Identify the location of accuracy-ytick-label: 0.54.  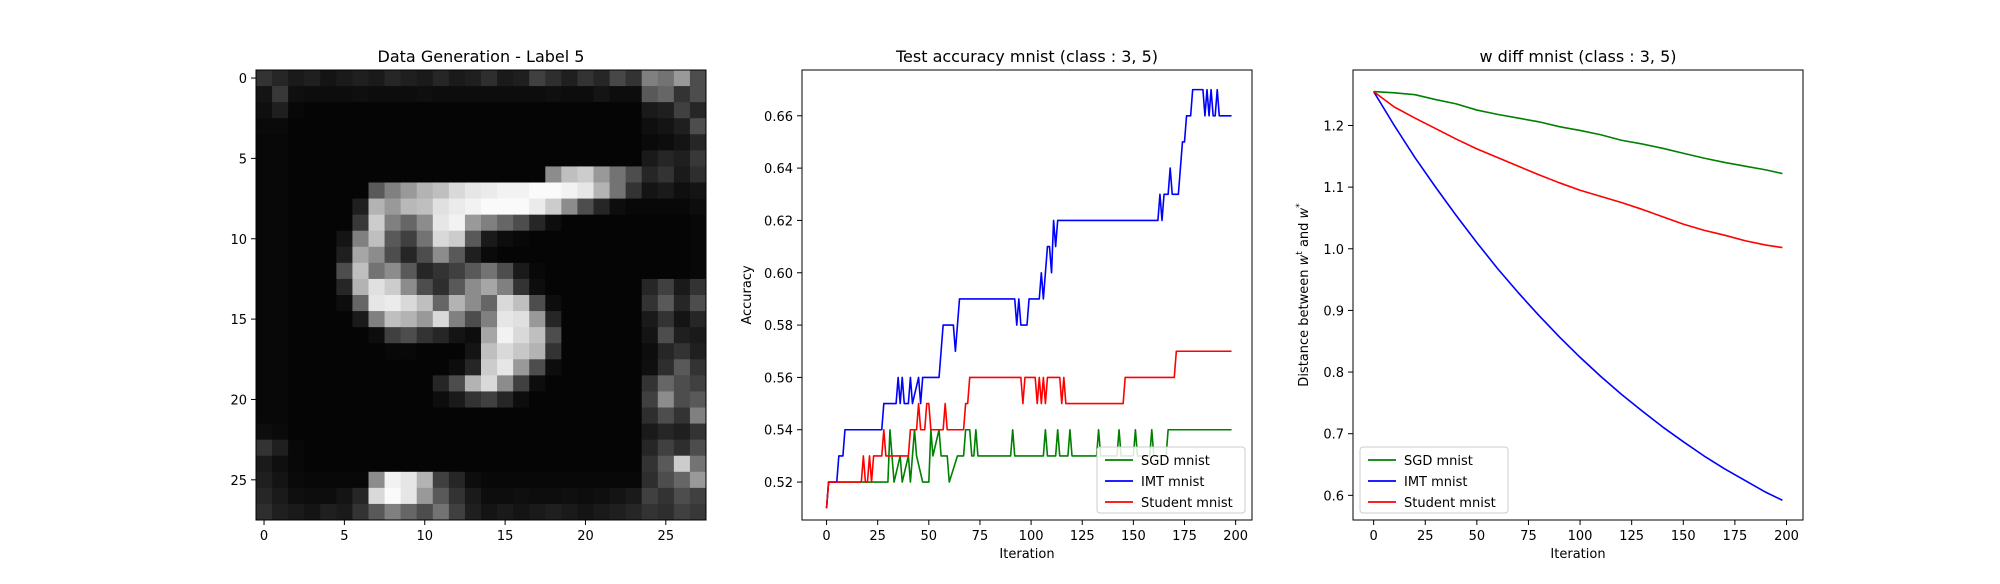
(778, 431).